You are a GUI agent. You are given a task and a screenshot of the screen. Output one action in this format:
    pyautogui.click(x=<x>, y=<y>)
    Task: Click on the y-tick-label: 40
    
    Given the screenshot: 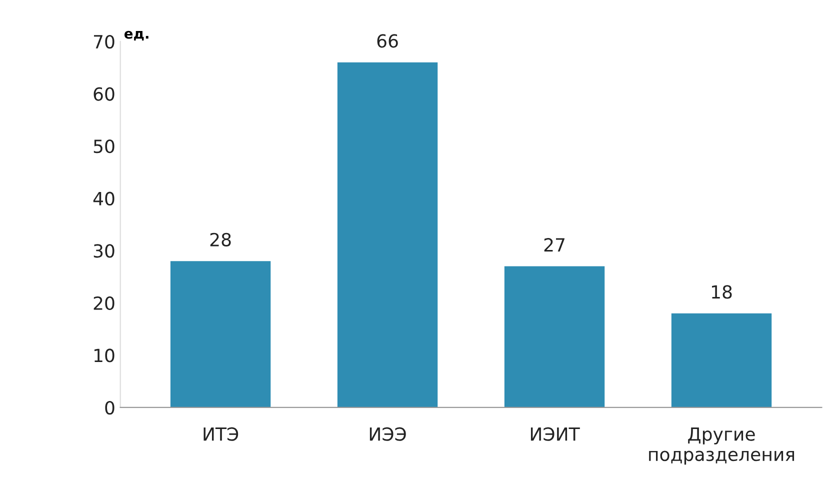 What is the action you would take?
    pyautogui.click(x=103, y=199)
    